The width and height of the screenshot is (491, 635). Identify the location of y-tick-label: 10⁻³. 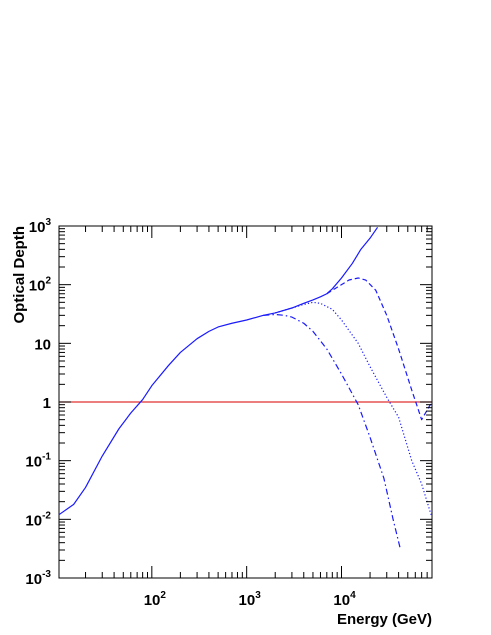
(38, 578).